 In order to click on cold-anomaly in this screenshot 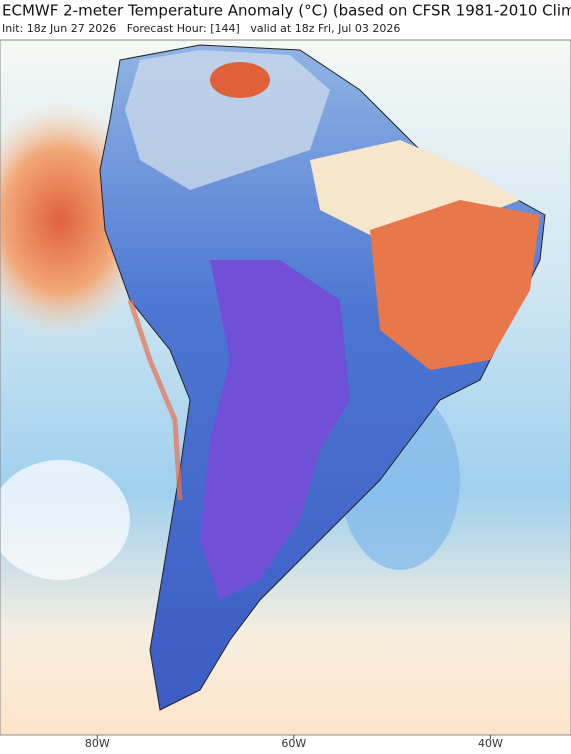, I will do `click(275, 430)`.